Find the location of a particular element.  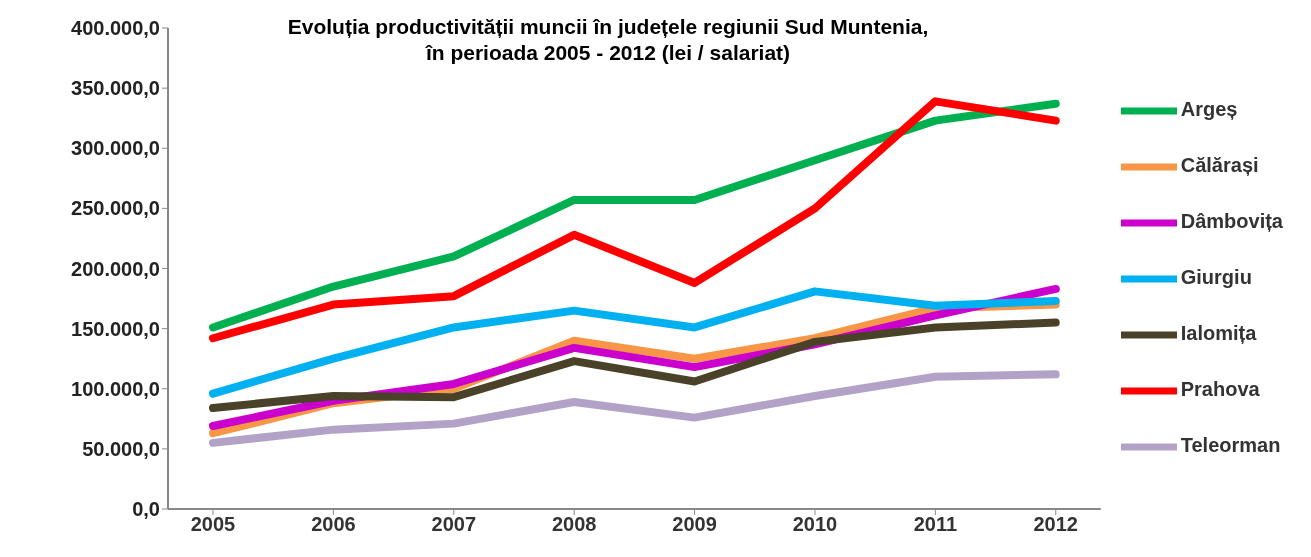

y-tick-label: 100.000,0 is located at coordinates (115, 388).